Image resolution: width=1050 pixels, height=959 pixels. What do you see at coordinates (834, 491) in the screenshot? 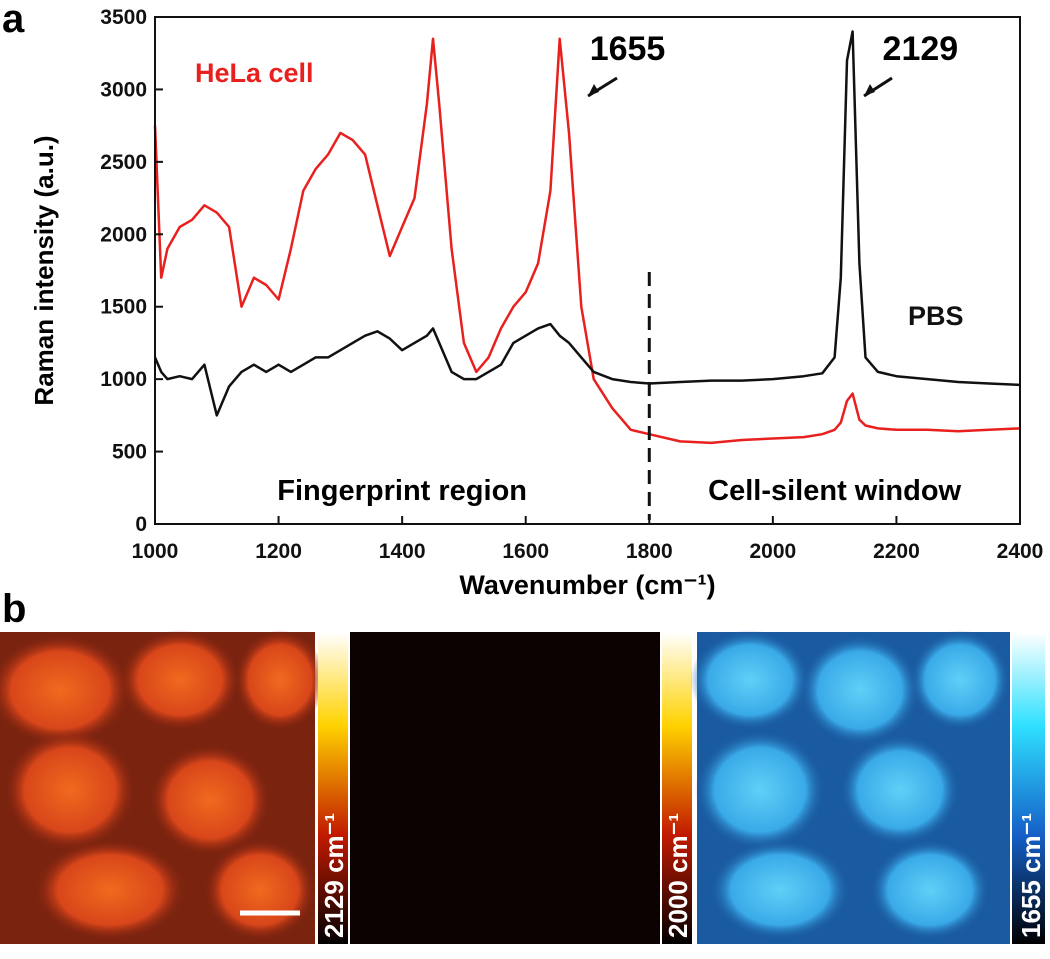
I see `region-label: Cell-silent window` at bounding box center [834, 491].